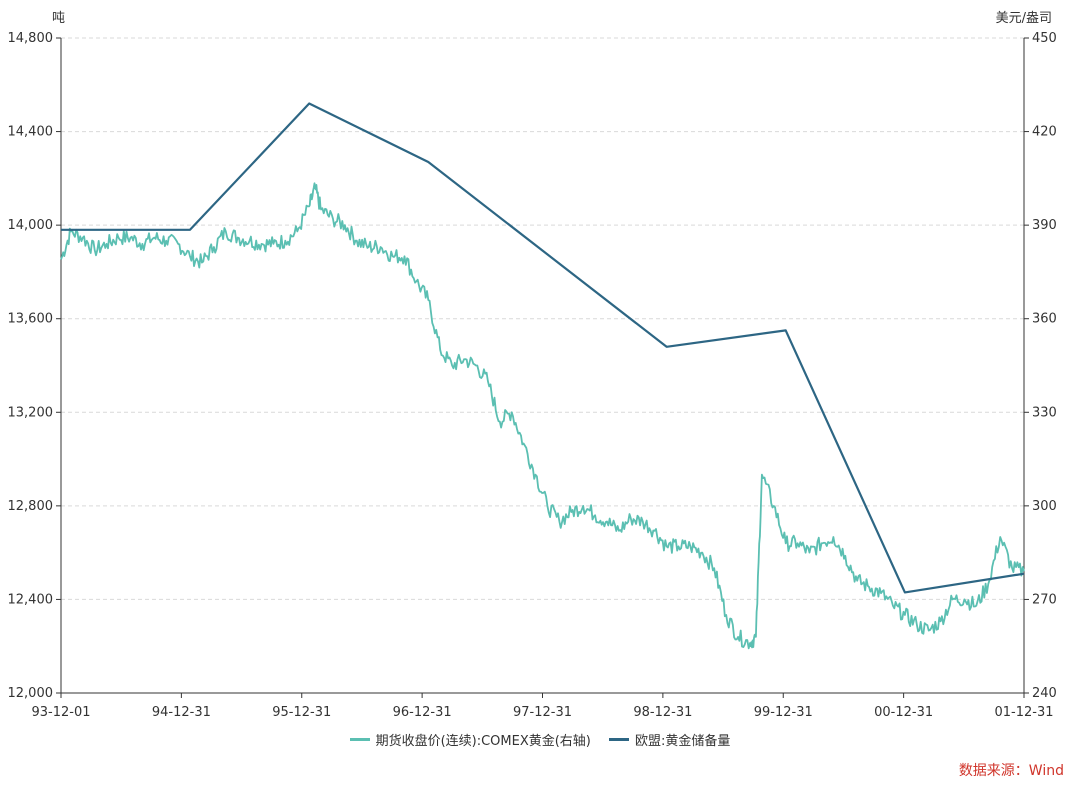 The height and width of the screenshot is (789, 1080). What do you see at coordinates (1023, 712) in the screenshot?
I see `x-tick-label: 01-12-31` at bounding box center [1023, 712].